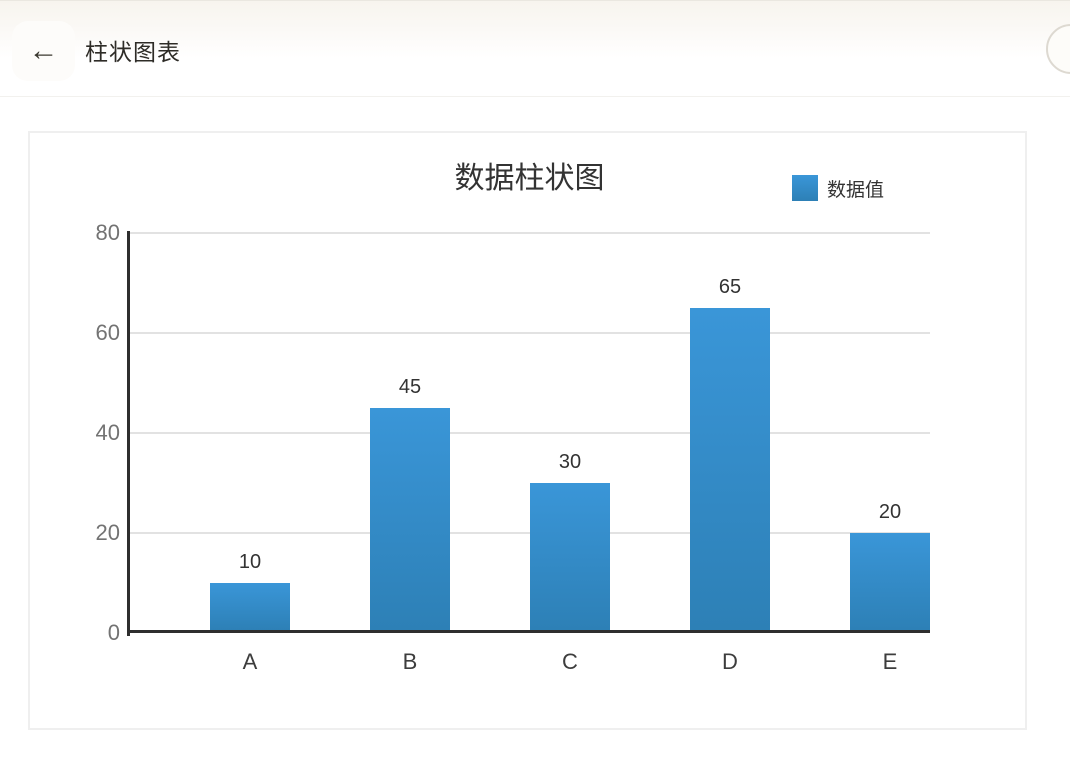 This screenshot has width=1070, height=770. Describe the element at coordinates (890, 661) in the screenshot. I see `x-axis-tick-label-E: E` at that location.